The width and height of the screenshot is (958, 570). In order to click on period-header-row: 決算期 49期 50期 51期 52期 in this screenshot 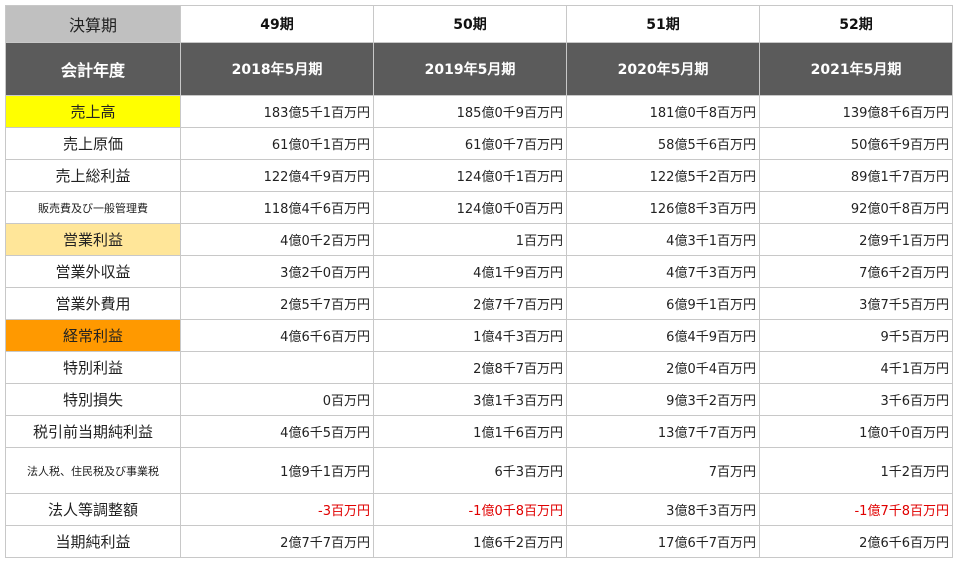, I will do `click(479, 24)`.